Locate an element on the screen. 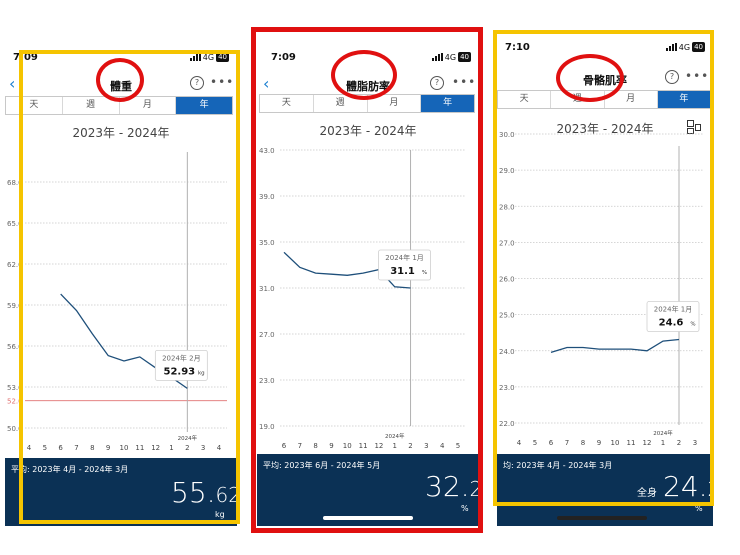  value-tooltip: 2024年 1月 31.1% is located at coordinates (404, 265).